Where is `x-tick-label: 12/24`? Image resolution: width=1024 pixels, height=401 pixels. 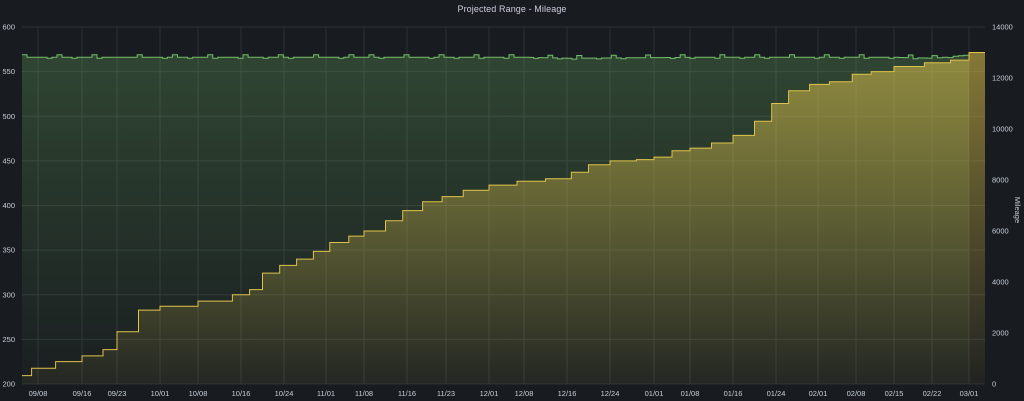 x-tick-label: 12/24 is located at coordinates (610, 393).